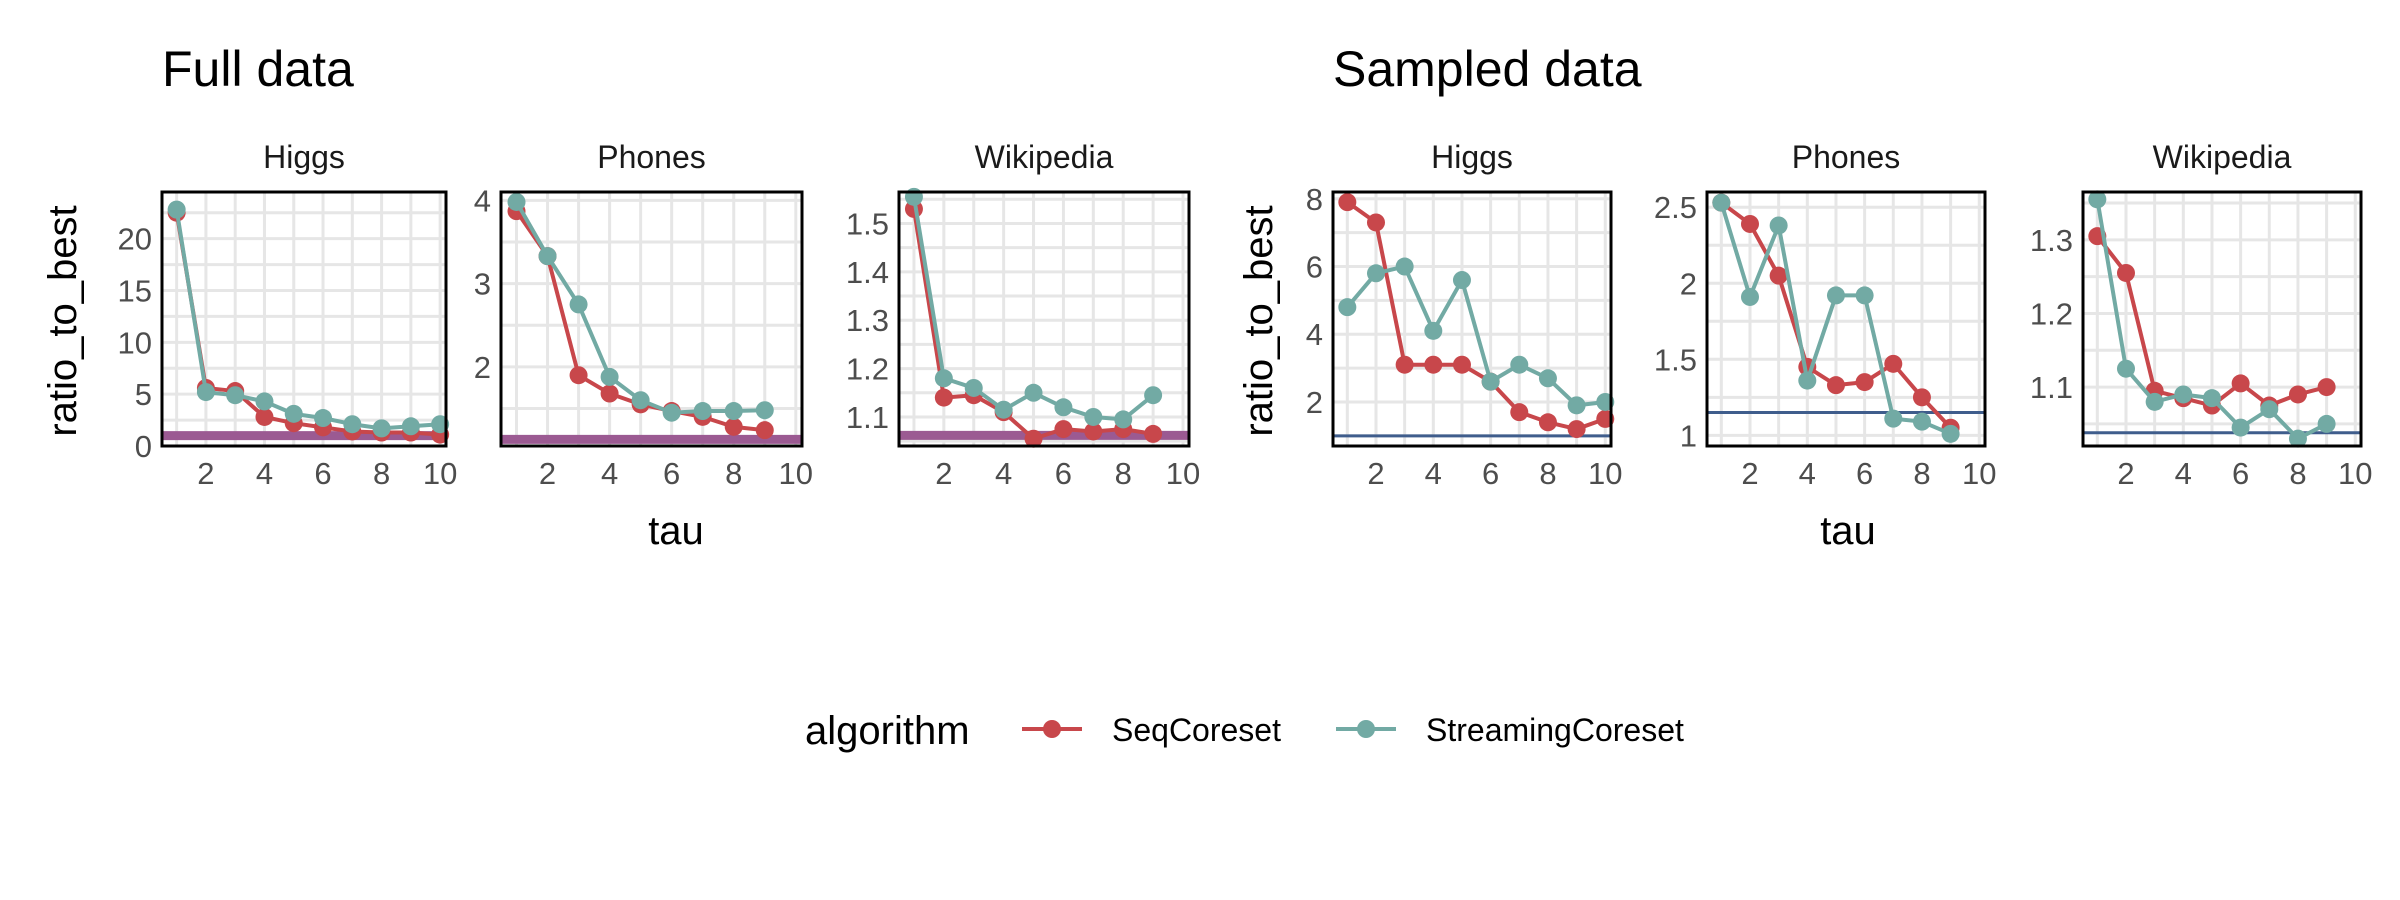  Describe the element at coordinates (1044, 319) in the screenshot. I see `panel-frame-g0-p2` at that location.